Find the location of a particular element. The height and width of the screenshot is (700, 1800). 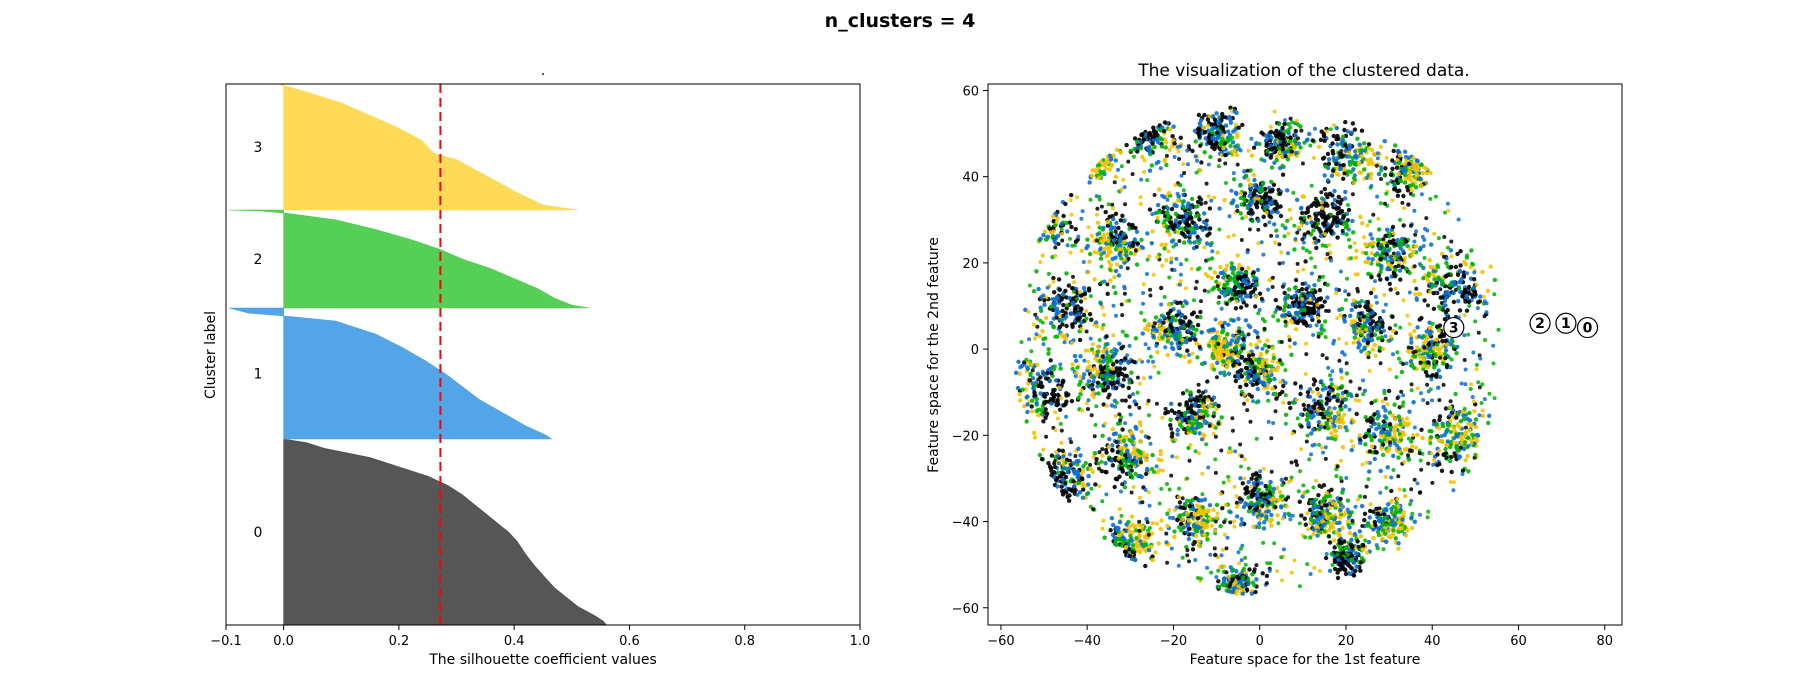

cluster-label-2: 2 is located at coordinates (258, 260).